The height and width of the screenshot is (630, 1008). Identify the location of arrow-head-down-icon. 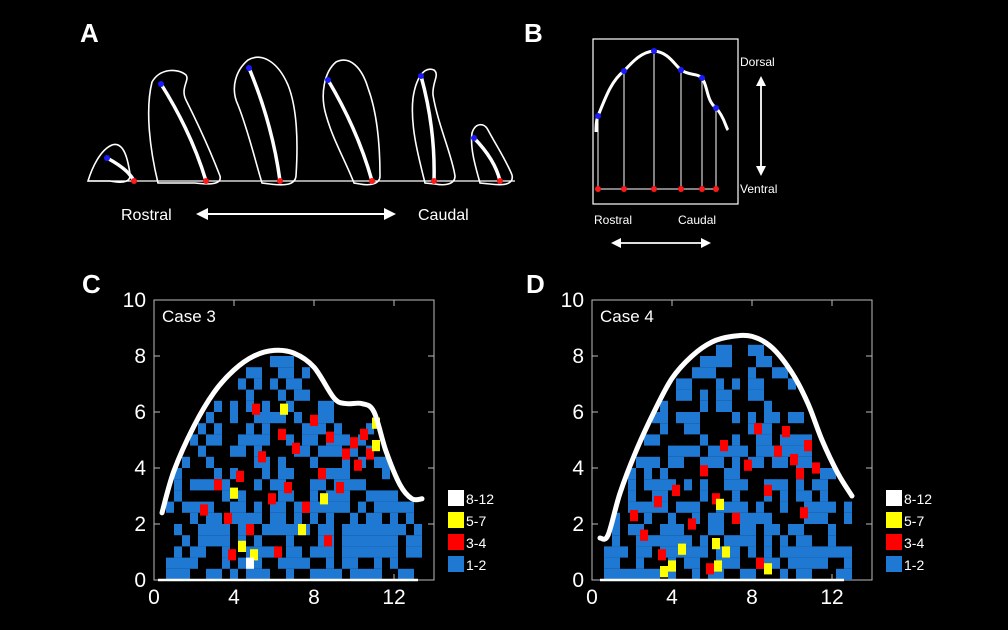
(761, 171).